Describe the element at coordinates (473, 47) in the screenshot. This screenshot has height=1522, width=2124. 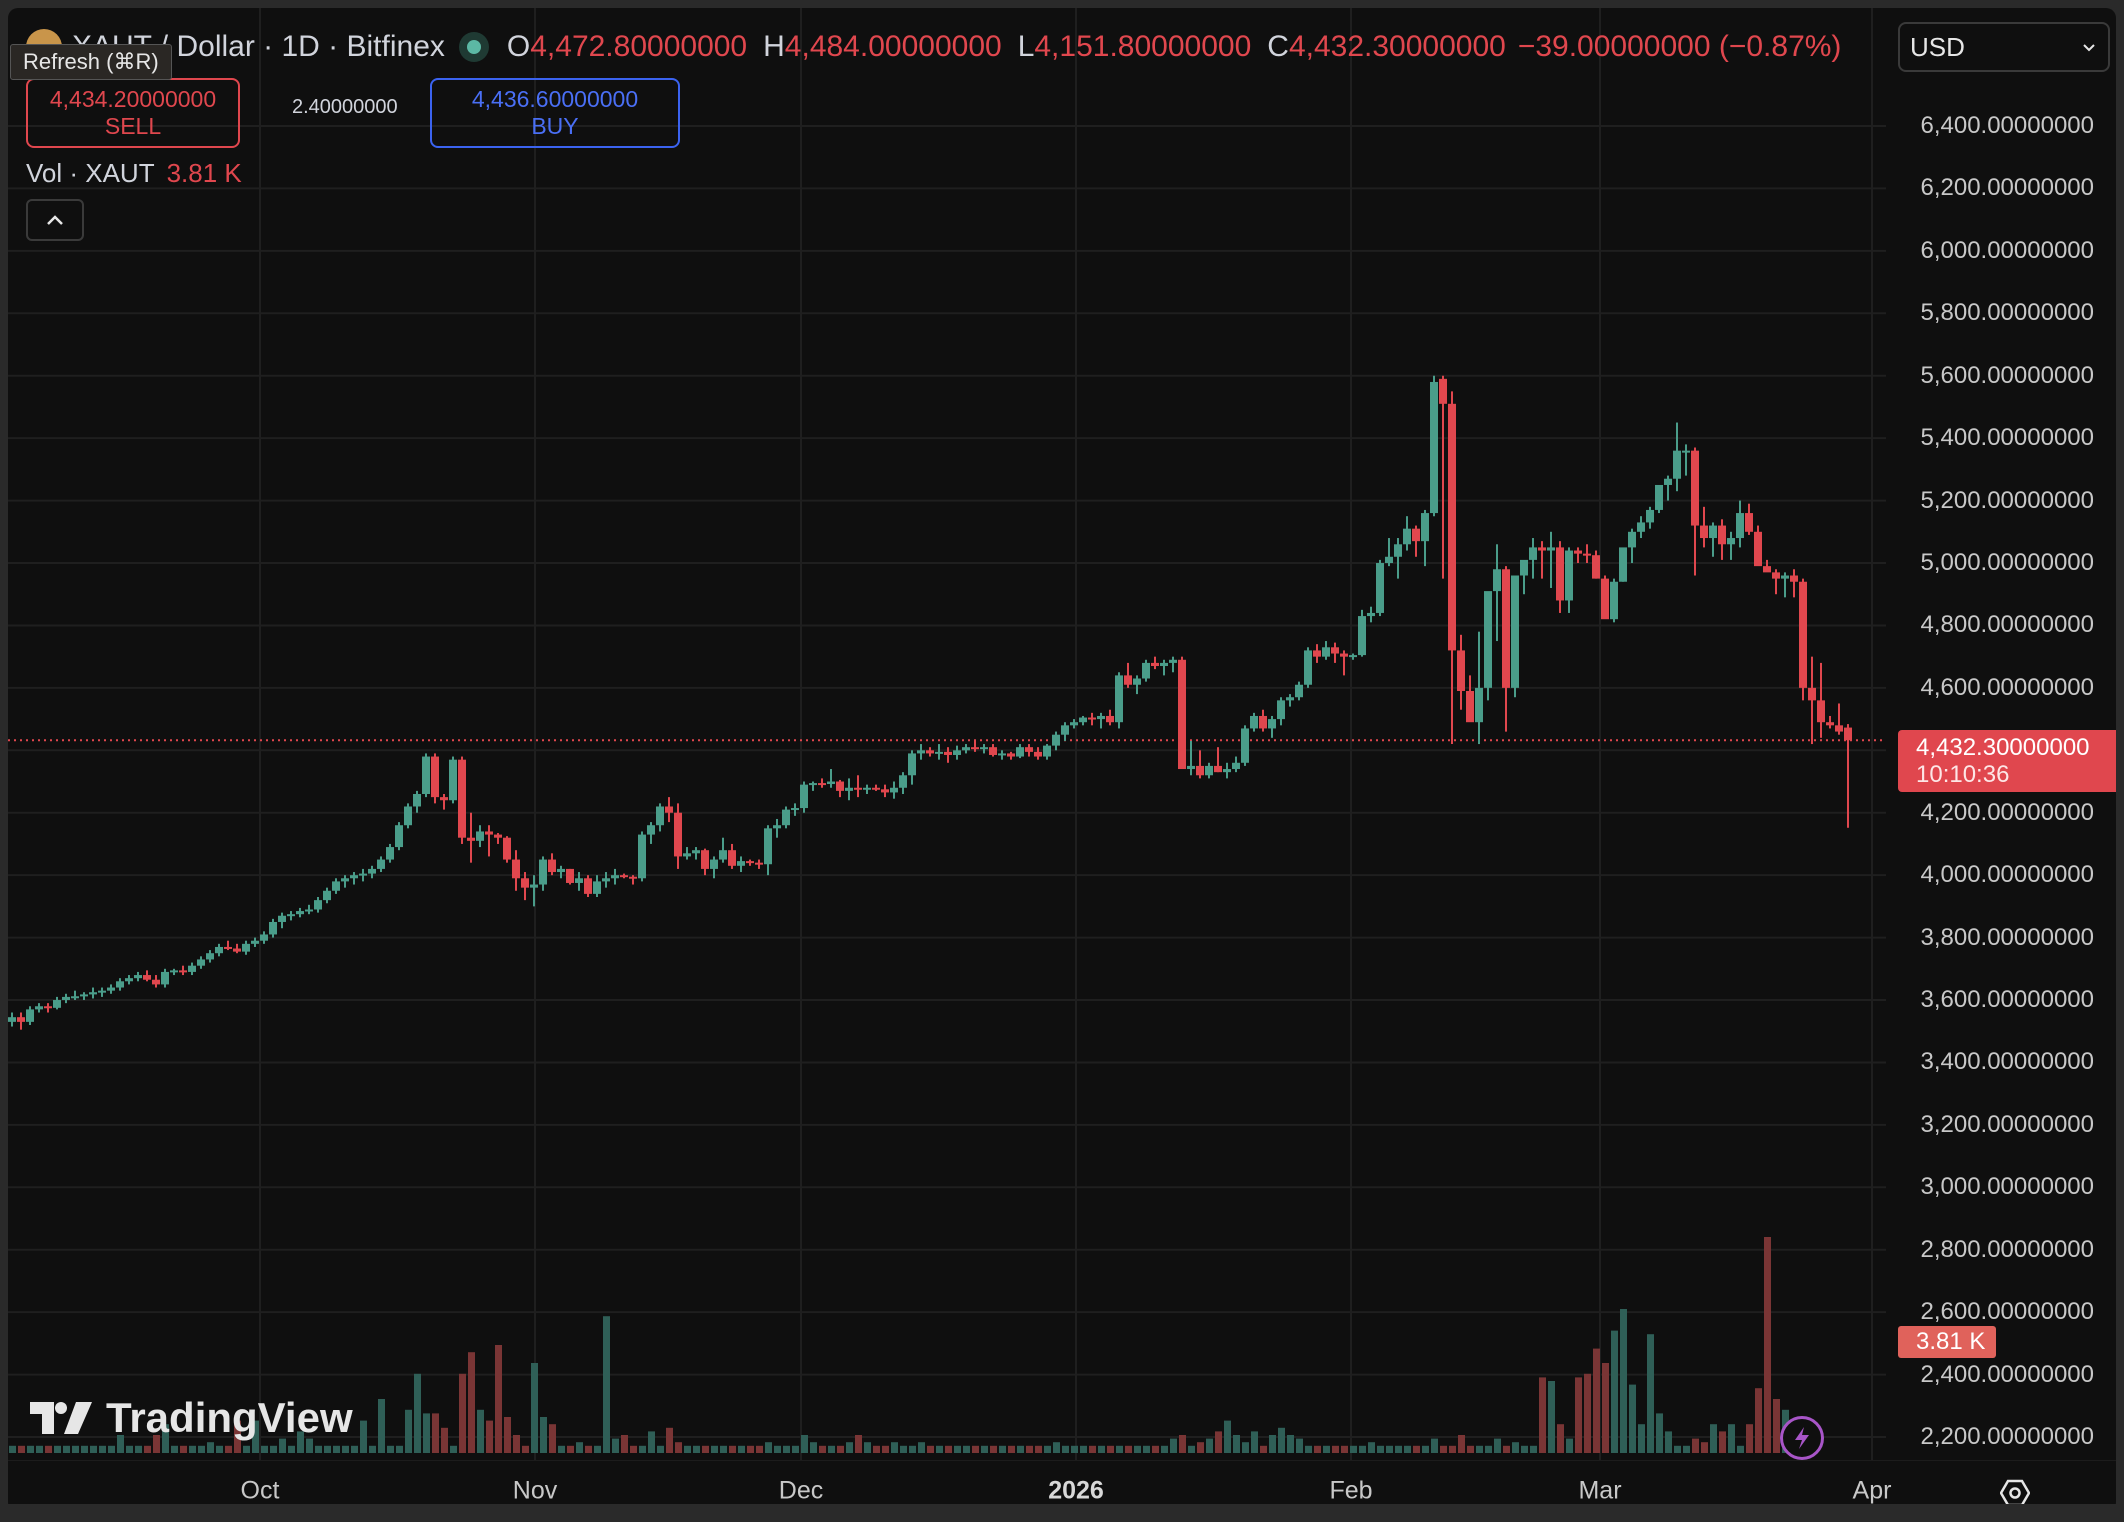
I see `market-open-icon` at that location.